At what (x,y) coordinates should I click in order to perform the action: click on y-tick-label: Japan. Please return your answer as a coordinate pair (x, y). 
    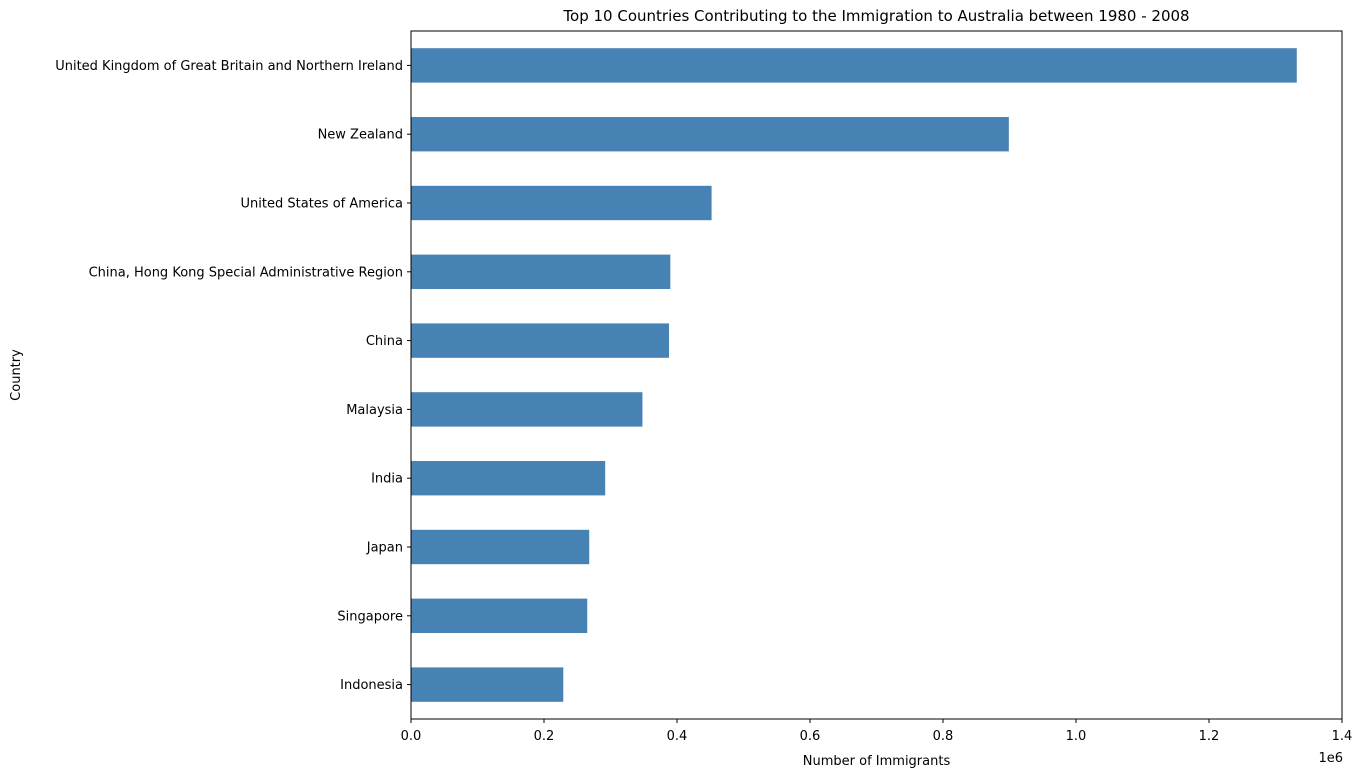
    Looking at the image, I should click on (384, 548).